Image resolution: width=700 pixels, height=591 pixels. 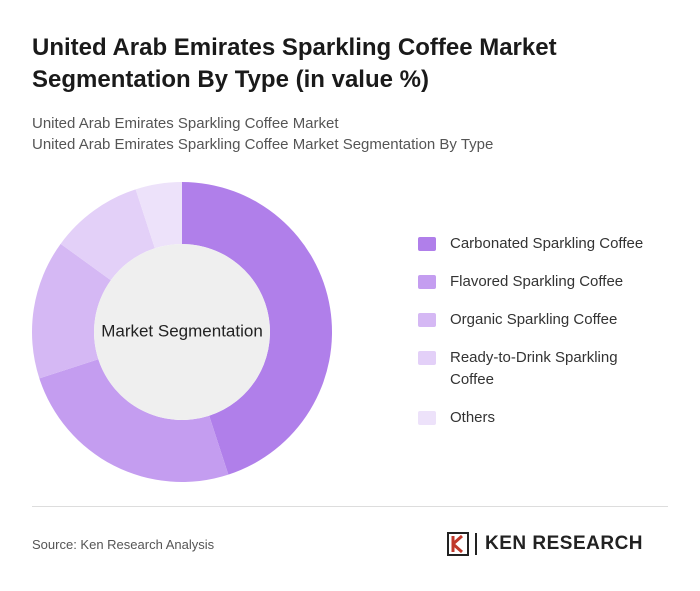 What do you see at coordinates (564, 543) in the screenshot?
I see `brand-name: KEN RESEARCH` at bounding box center [564, 543].